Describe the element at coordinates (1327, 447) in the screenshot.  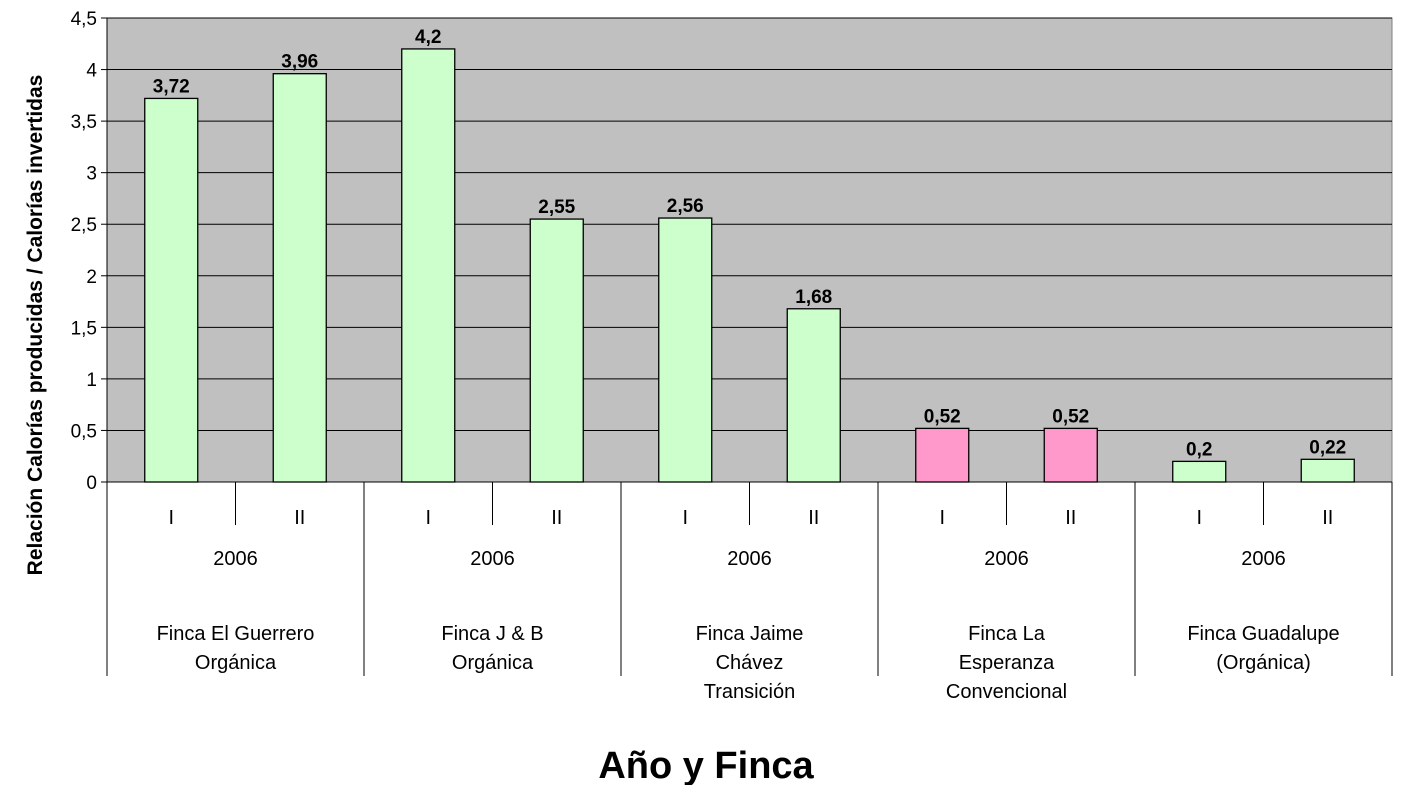
I see `data-label: 0,22` at that location.